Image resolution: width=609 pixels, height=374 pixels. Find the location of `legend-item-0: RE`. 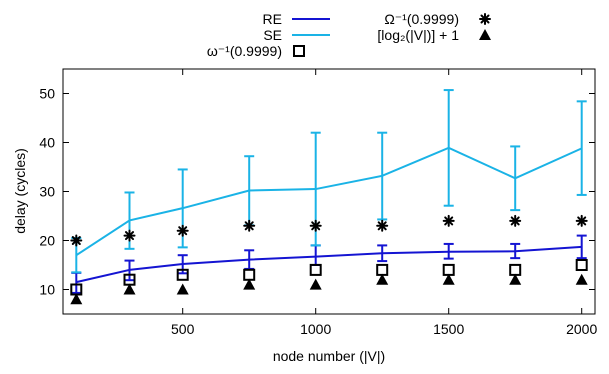

legend-item-0: RE is located at coordinates (296, 19).